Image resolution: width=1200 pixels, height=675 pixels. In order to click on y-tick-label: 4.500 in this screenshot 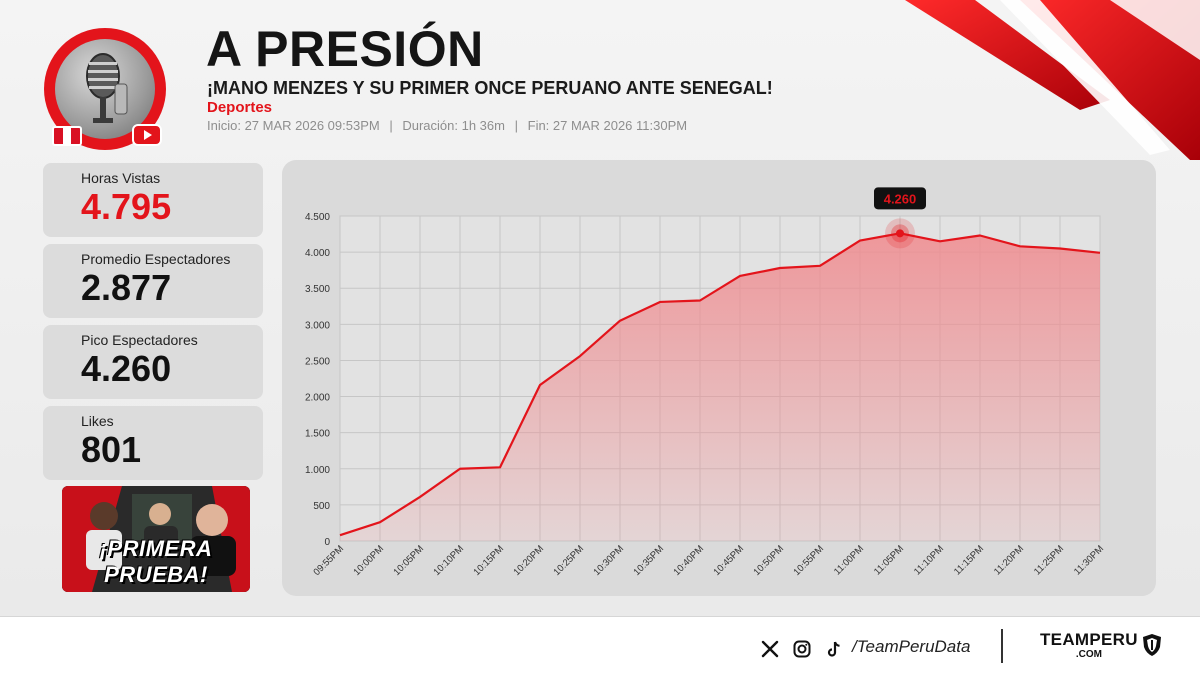, I will do `click(317, 217)`.